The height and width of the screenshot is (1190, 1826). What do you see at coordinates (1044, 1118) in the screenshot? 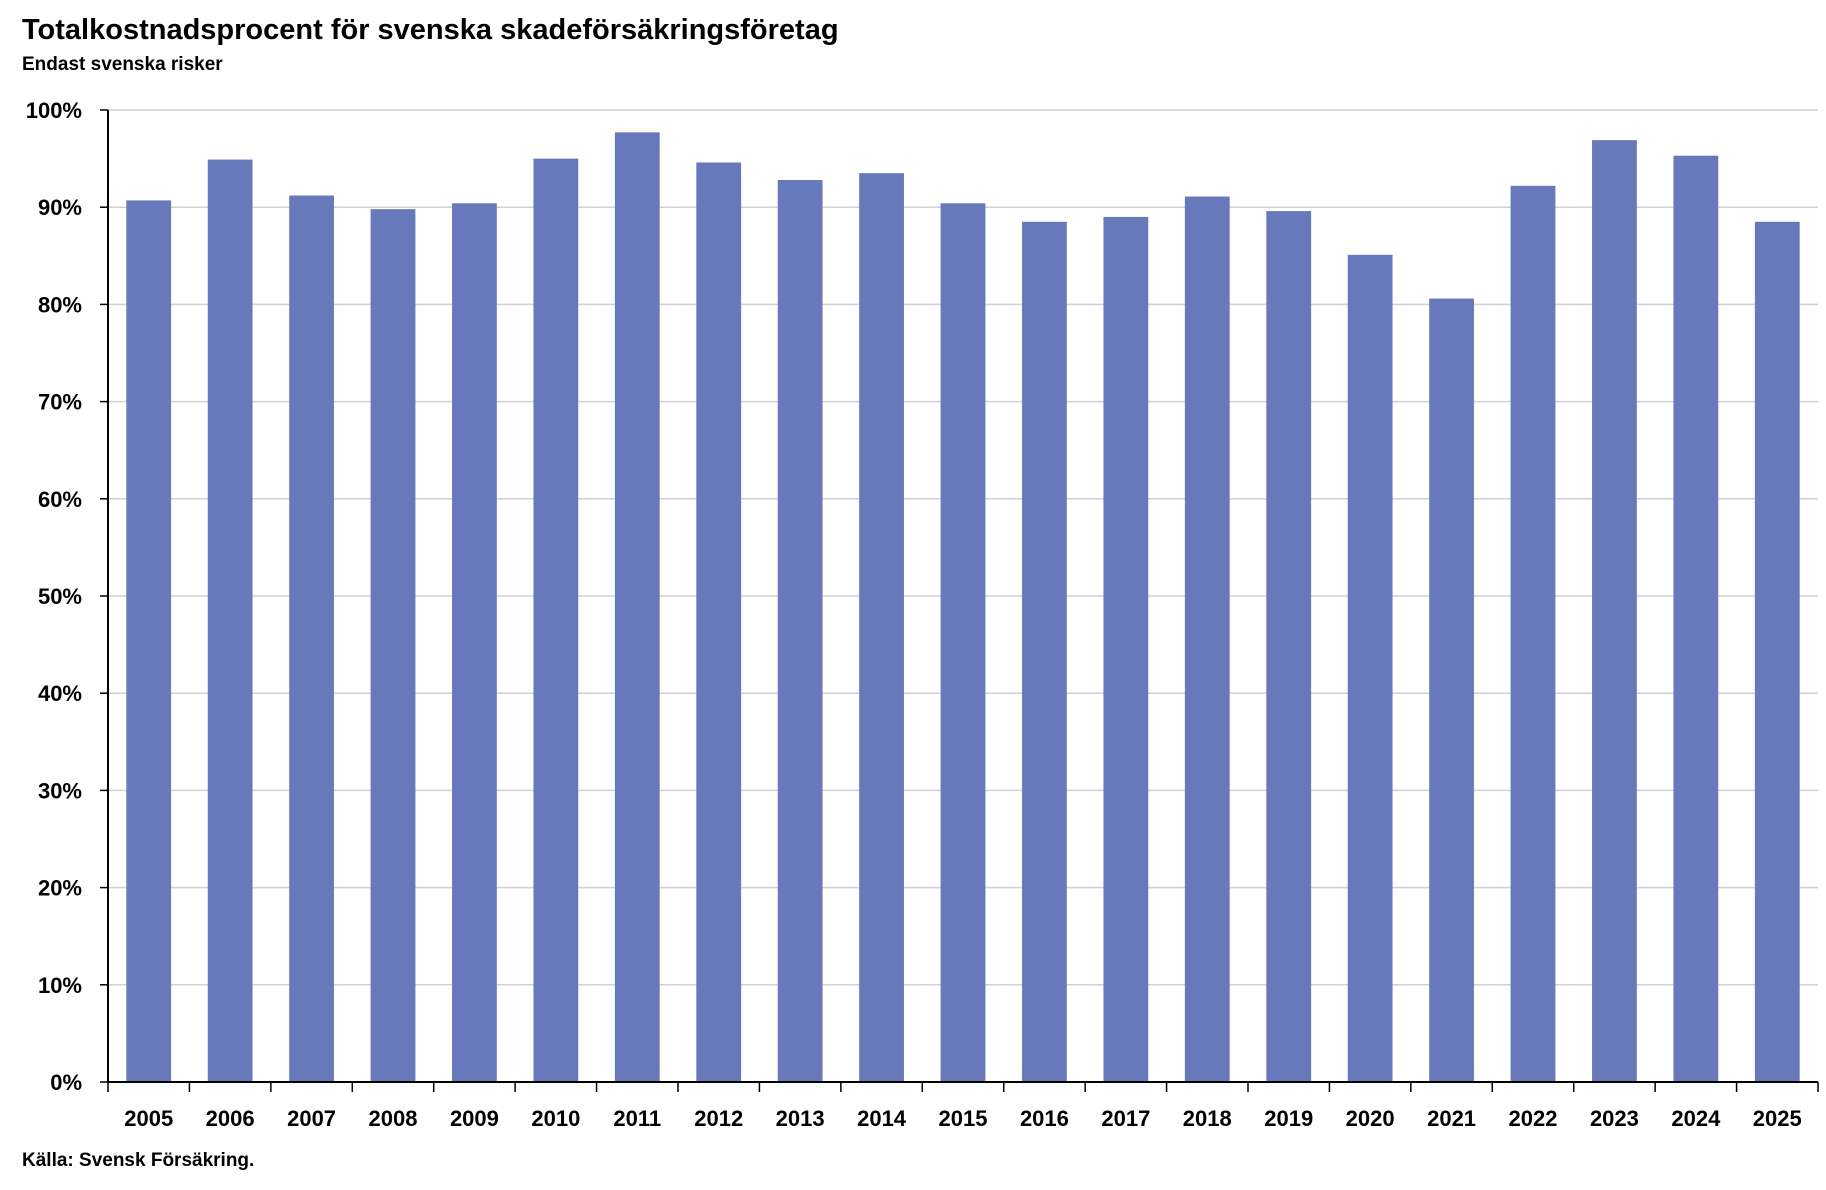
I see `x-tick-label: 2016` at bounding box center [1044, 1118].